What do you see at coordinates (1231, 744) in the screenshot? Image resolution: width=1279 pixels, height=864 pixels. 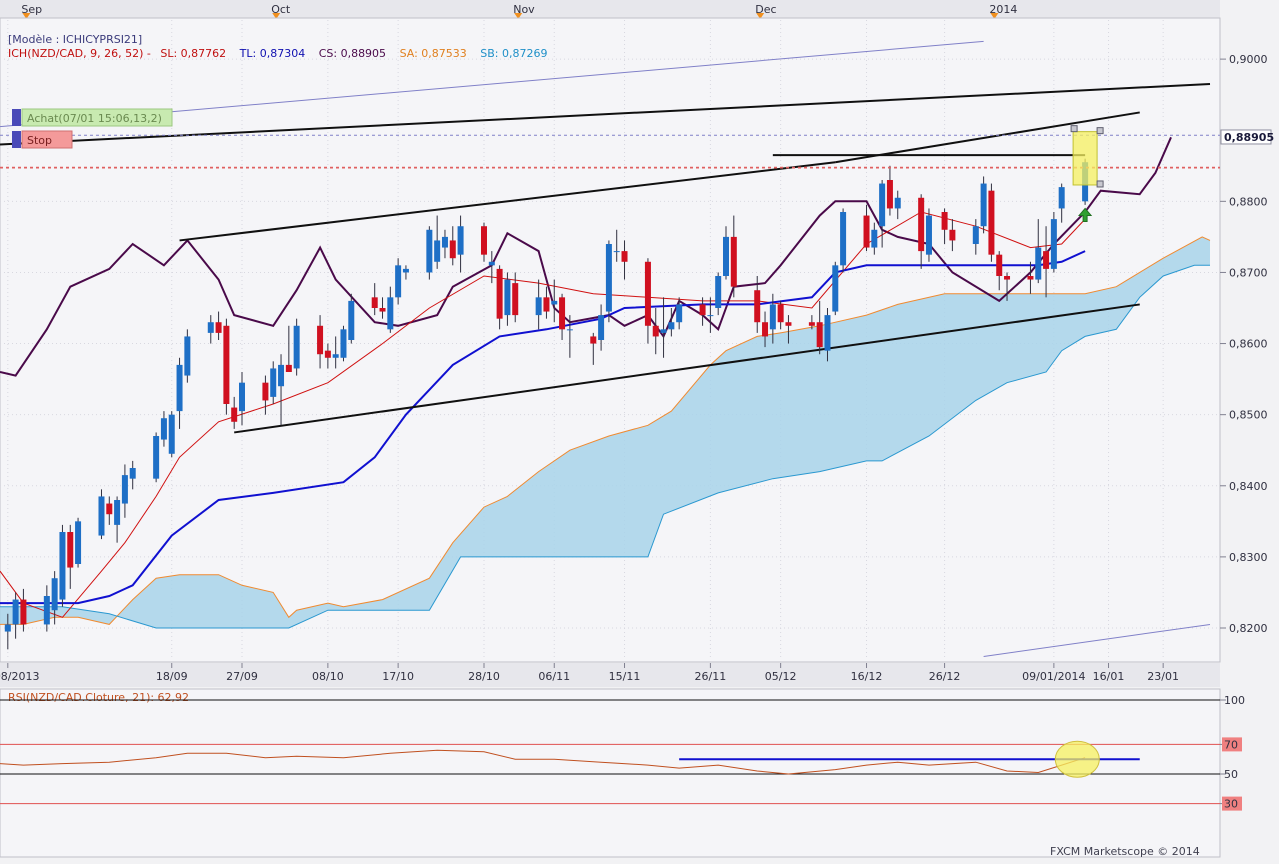 I see `rsi-level-label: 70` at bounding box center [1231, 744].